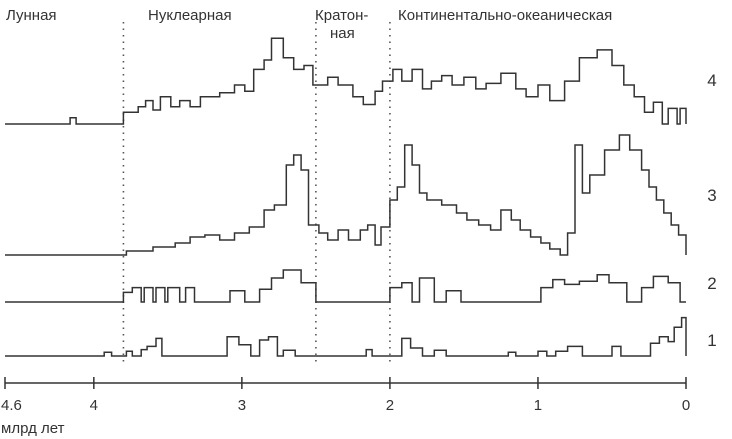 Image resolution: width=732 pixels, height=439 pixels. What do you see at coordinates (505, 15) in the screenshot?
I see `era-label-3: Континентально-океаническая` at bounding box center [505, 15].